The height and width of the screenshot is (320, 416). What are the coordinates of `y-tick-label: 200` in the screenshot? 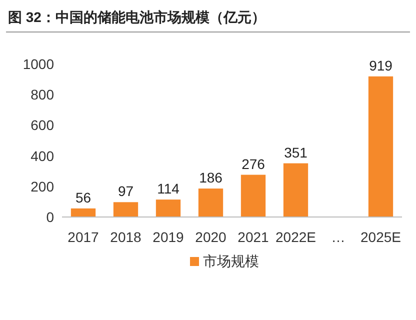 It's located at (42, 186).